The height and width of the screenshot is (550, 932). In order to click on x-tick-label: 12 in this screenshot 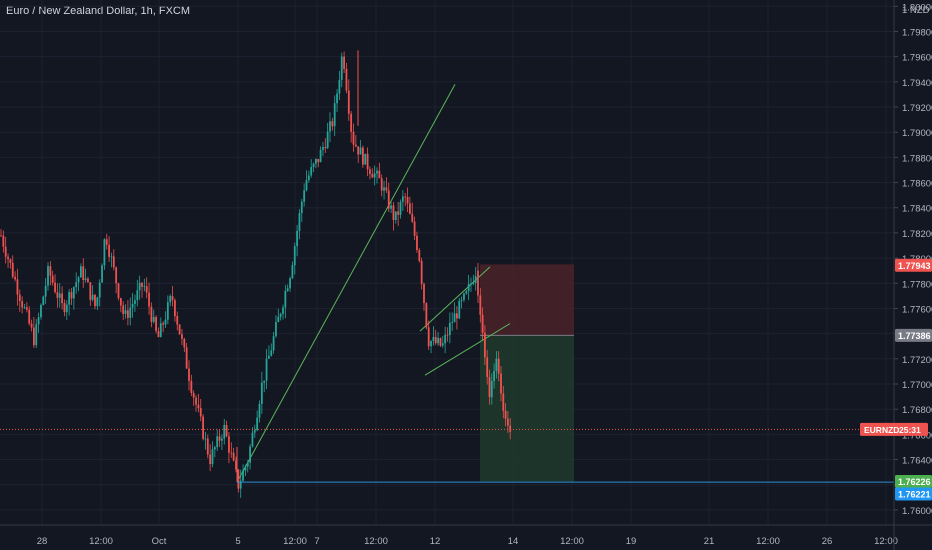, I will do `click(435, 541)`.